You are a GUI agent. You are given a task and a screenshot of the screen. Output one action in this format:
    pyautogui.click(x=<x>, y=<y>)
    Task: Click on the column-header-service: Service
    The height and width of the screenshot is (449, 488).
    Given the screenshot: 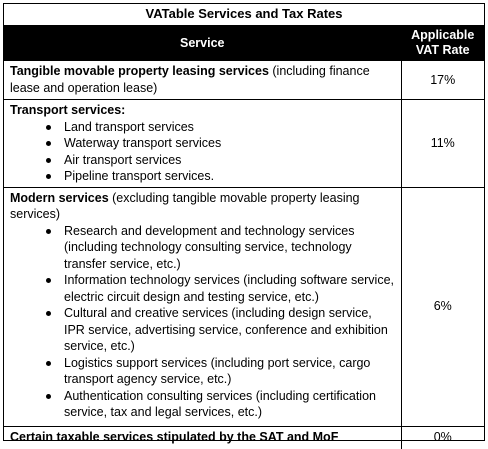 What is the action you would take?
    pyautogui.click(x=203, y=43)
    